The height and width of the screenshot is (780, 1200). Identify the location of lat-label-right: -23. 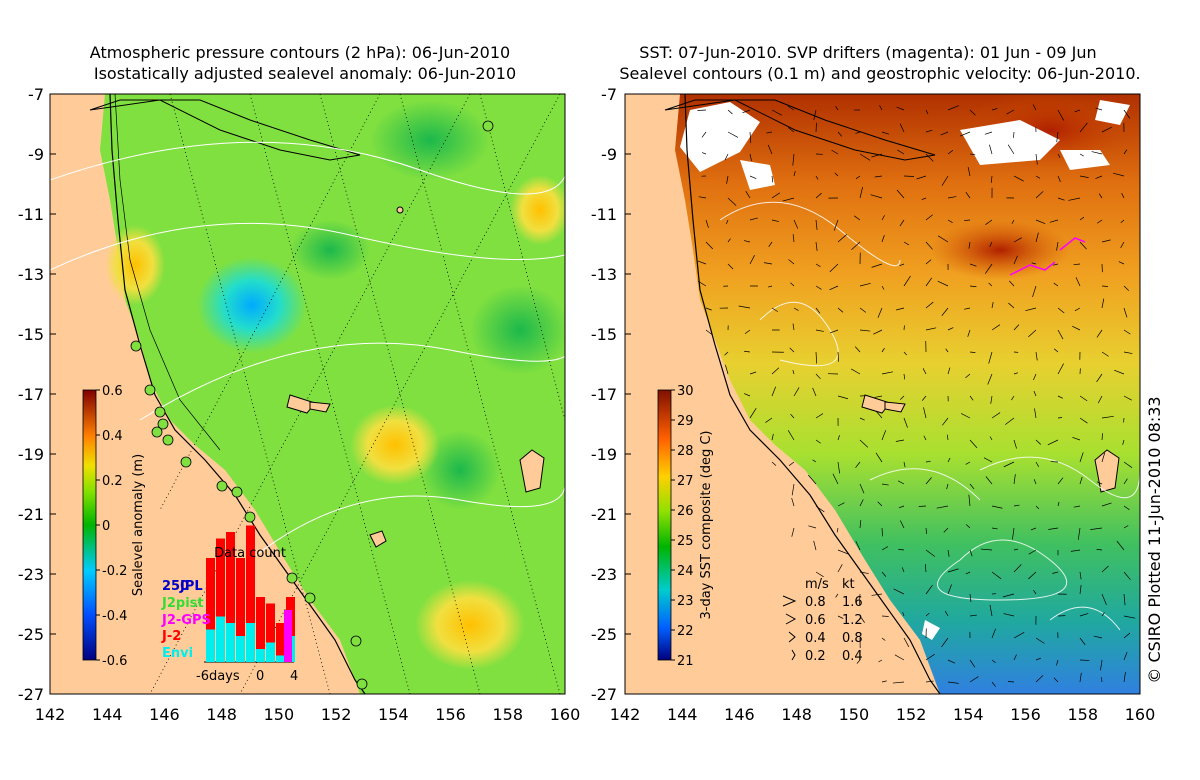
(604, 574).